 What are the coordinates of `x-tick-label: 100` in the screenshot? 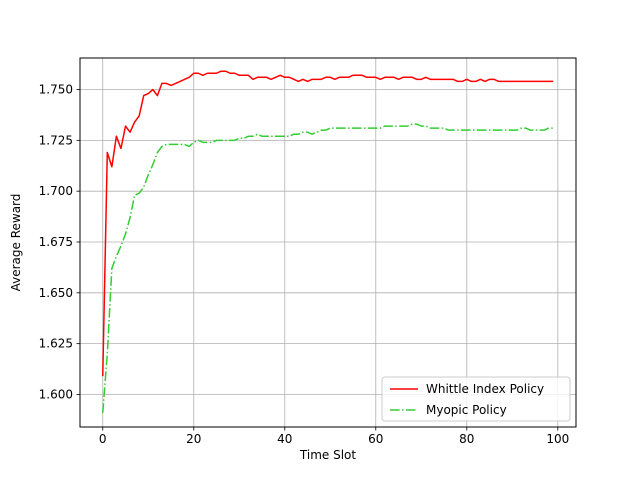 It's located at (557, 439).